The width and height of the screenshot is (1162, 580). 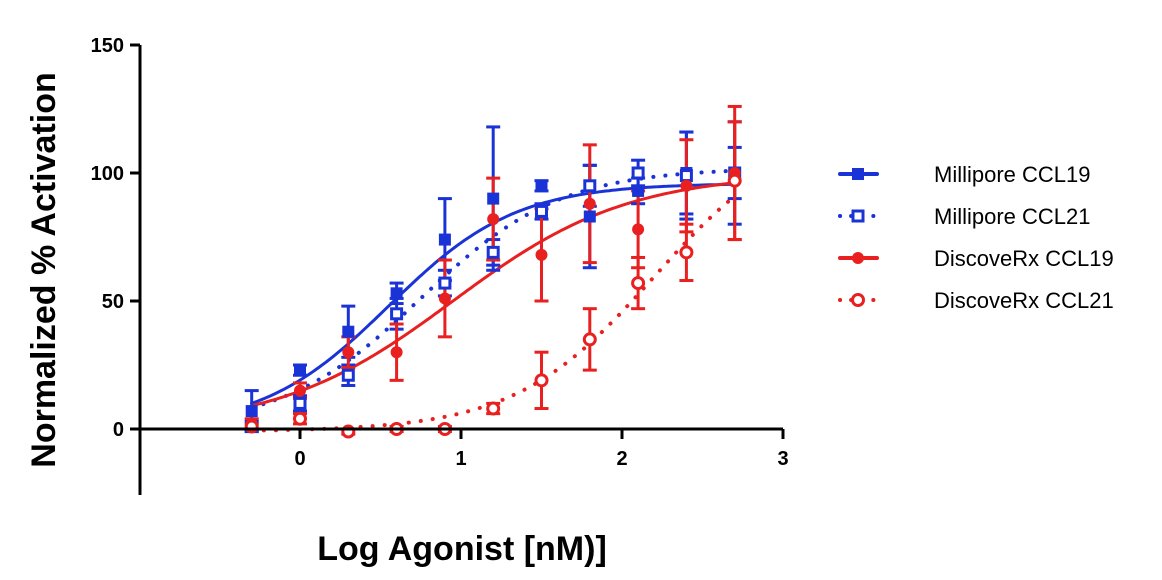 What do you see at coordinates (460, 459) in the screenshot?
I see `x-tick-label: 1` at bounding box center [460, 459].